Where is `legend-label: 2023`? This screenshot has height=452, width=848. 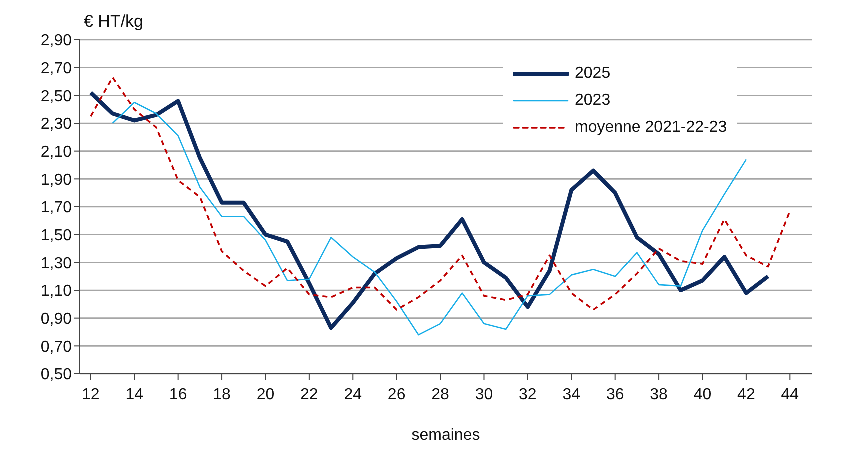
legend-label: 2023 is located at coordinates (593, 101).